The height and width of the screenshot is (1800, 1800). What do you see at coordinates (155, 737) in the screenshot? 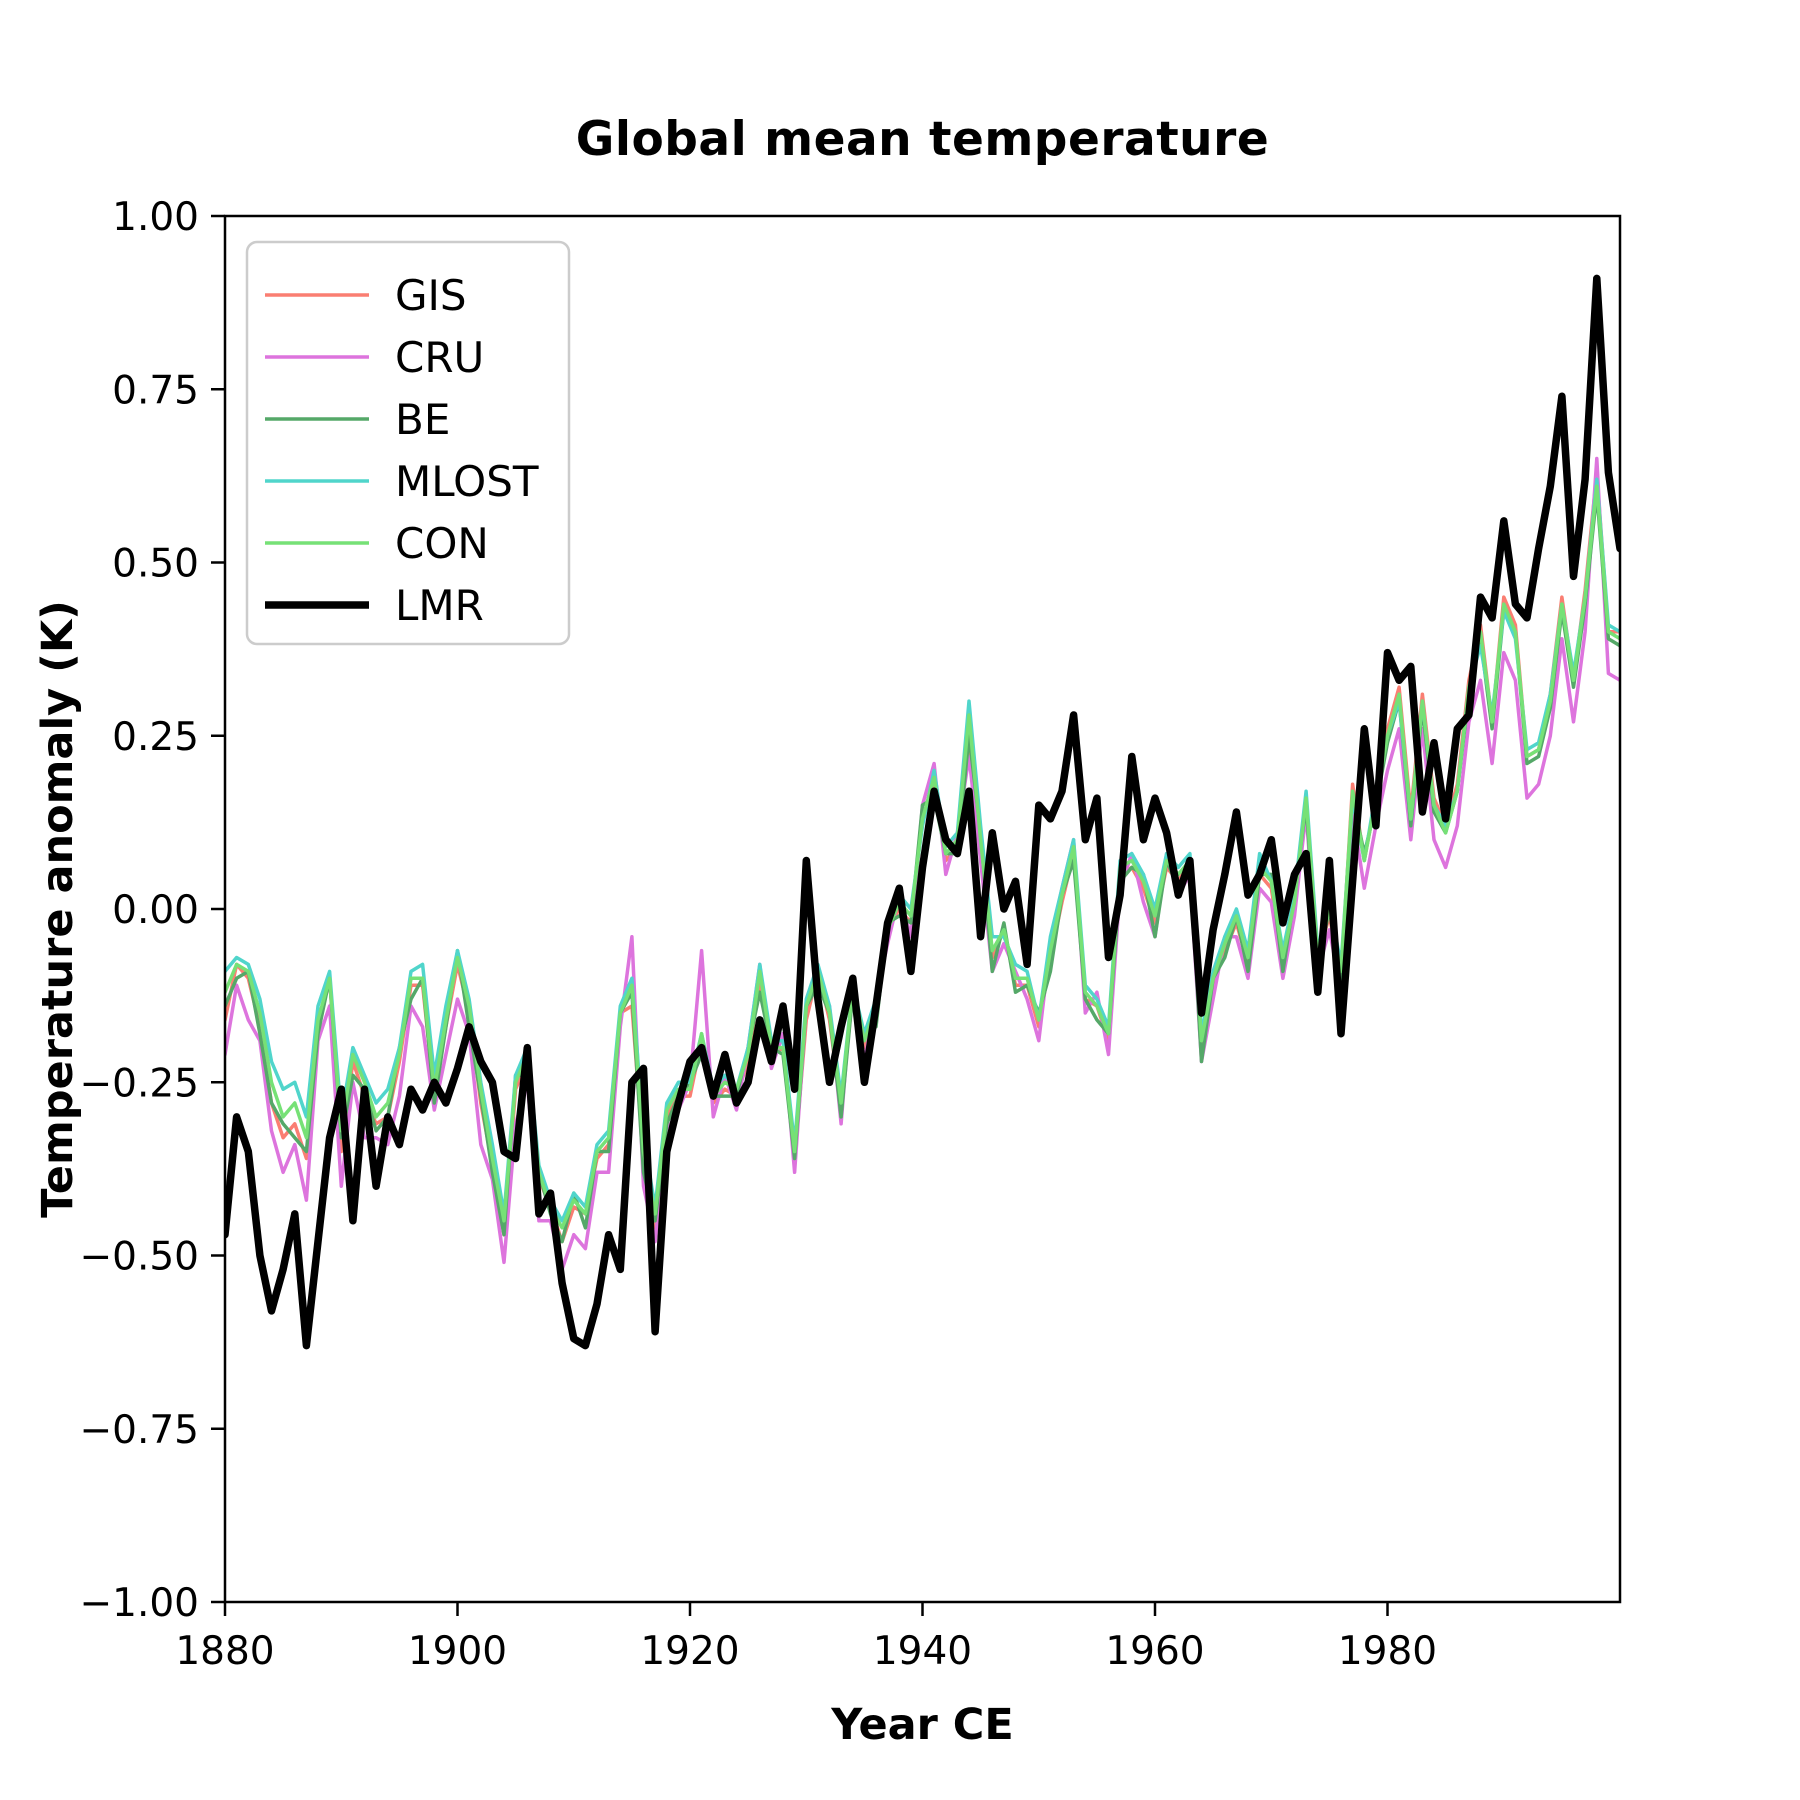
I see `y-tick-label: 0.25` at bounding box center [155, 737].